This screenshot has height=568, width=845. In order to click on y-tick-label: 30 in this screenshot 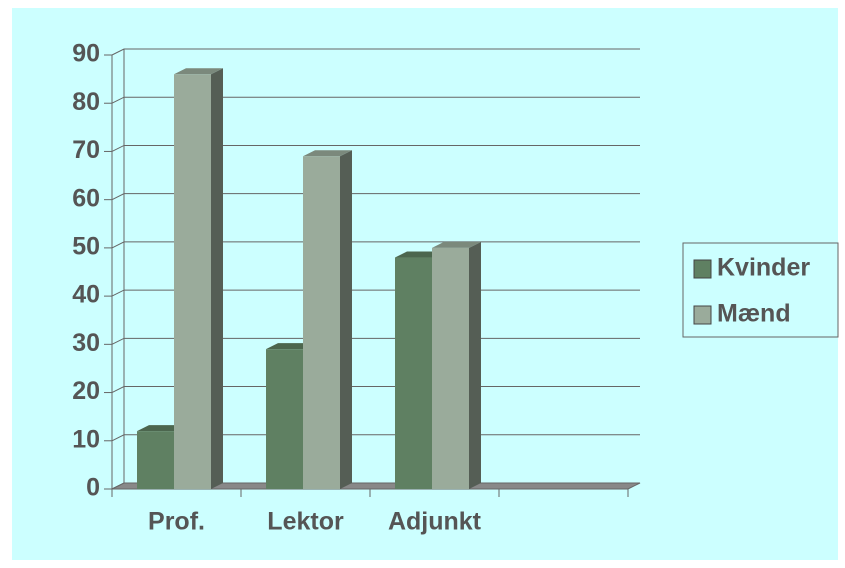, I will do `click(86, 343)`.